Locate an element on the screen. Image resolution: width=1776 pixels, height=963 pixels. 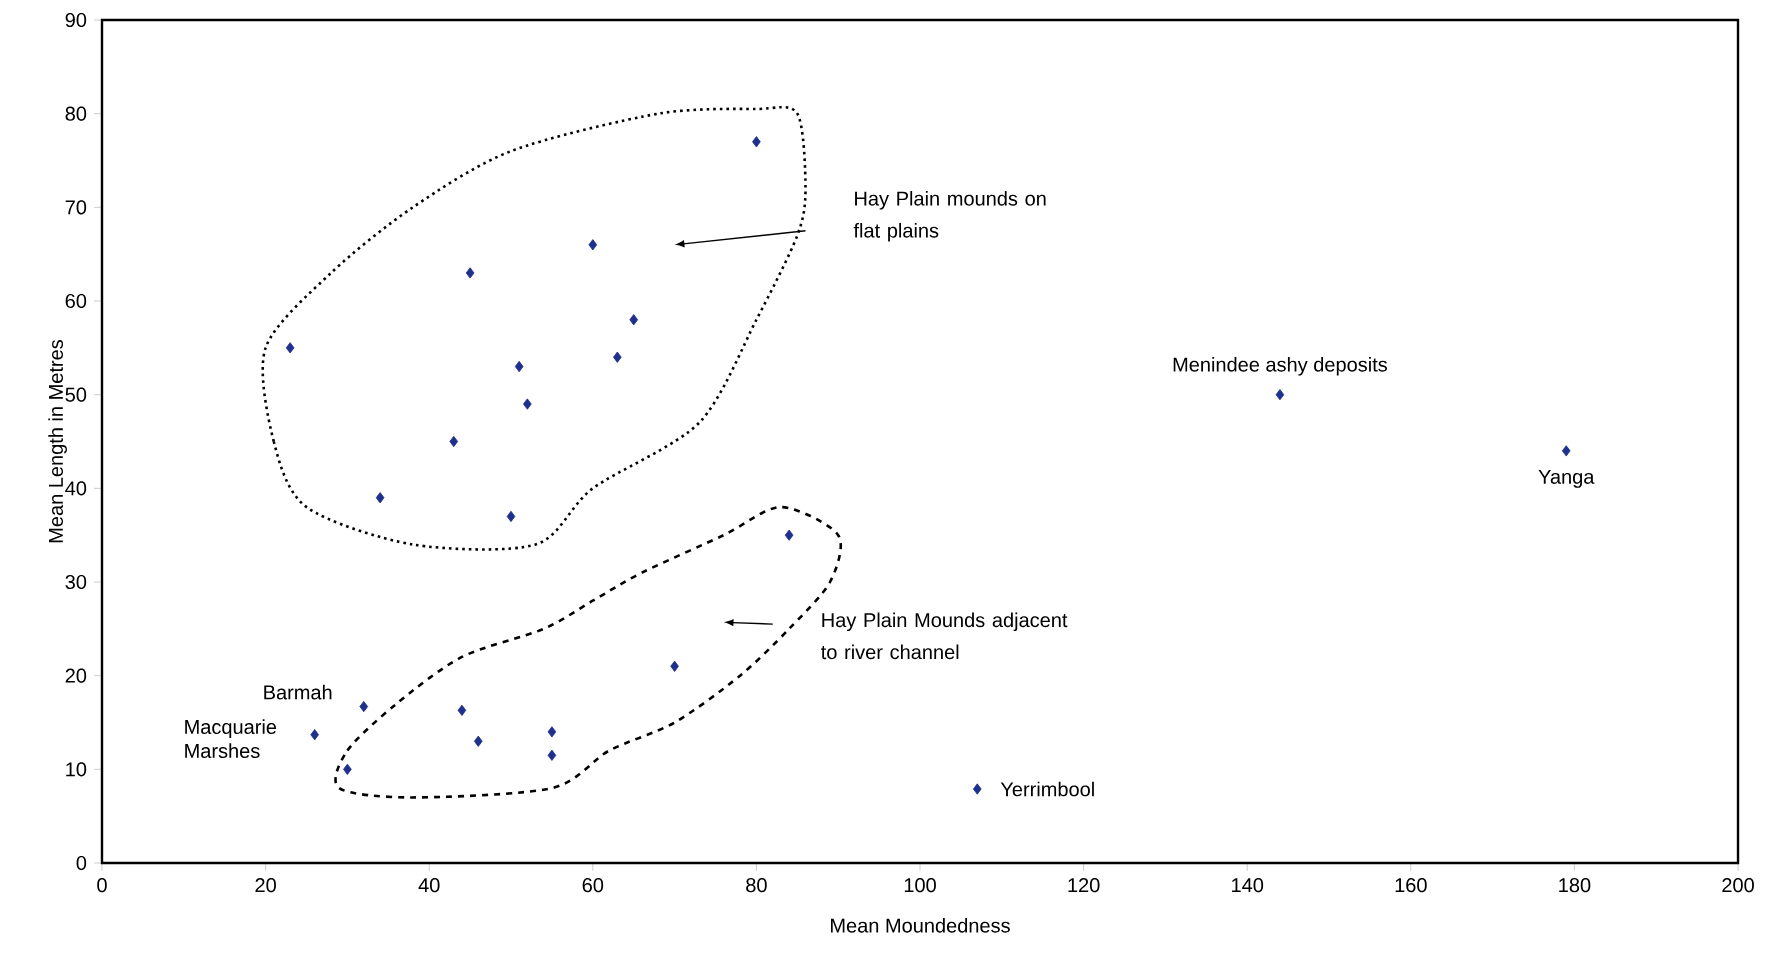
annotation: Macquarie Marshes is located at coordinates (231, 739).